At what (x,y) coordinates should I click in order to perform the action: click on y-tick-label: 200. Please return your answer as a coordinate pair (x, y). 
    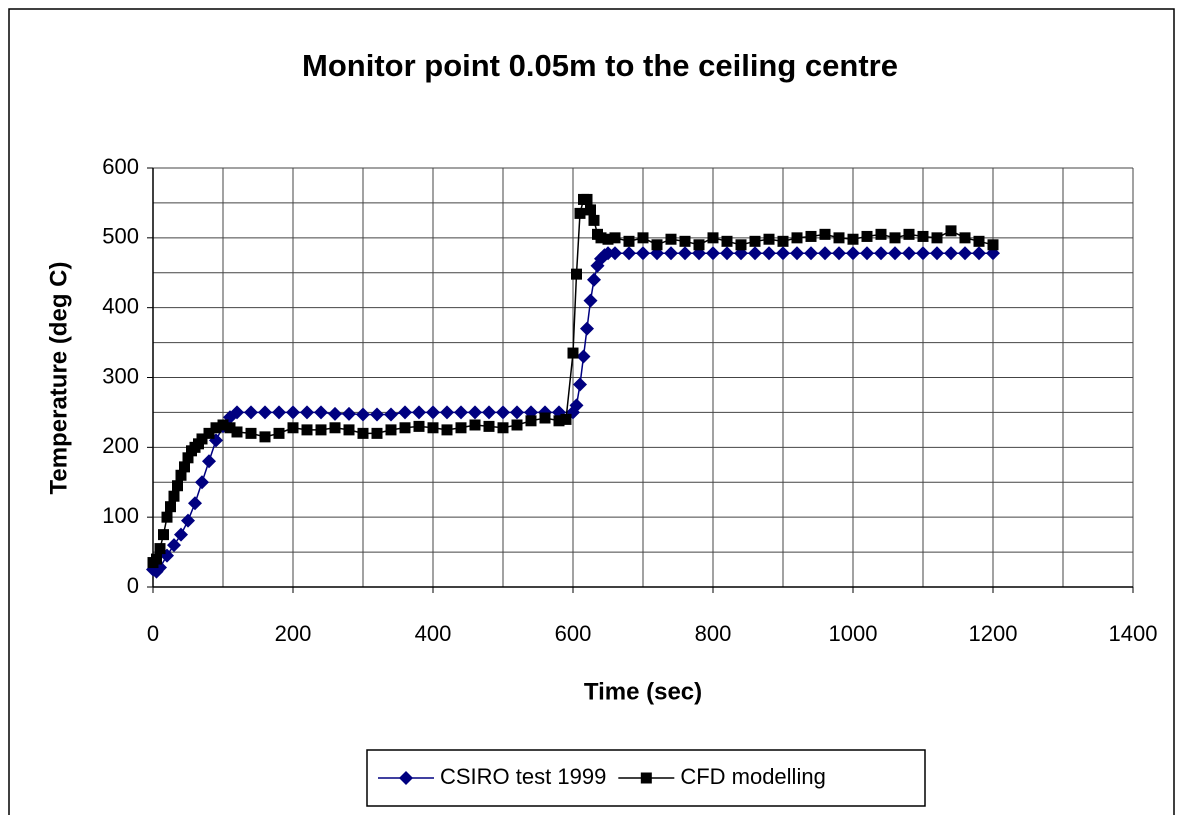
    Looking at the image, I should click on (120, 445).